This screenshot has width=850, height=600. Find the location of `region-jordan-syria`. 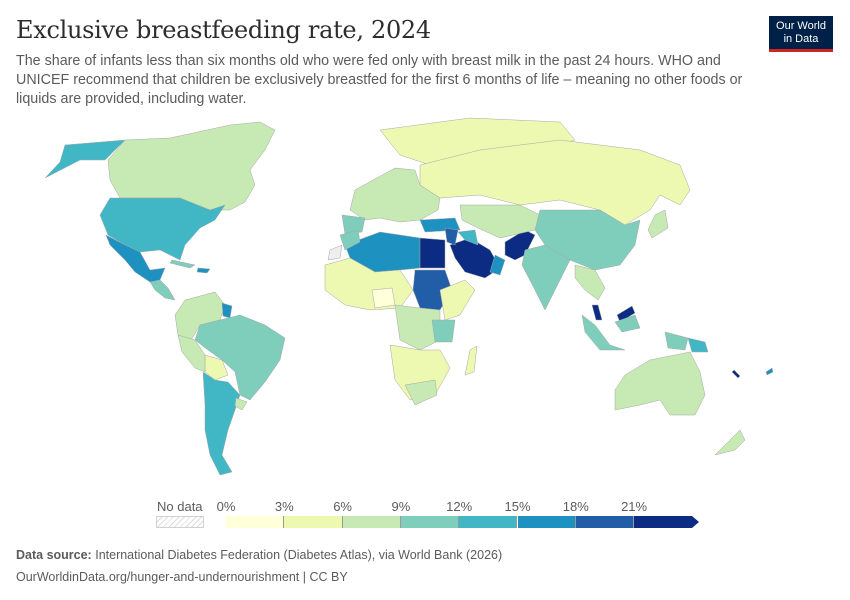

region-jordan-syria is located at coordinates (451, 236).